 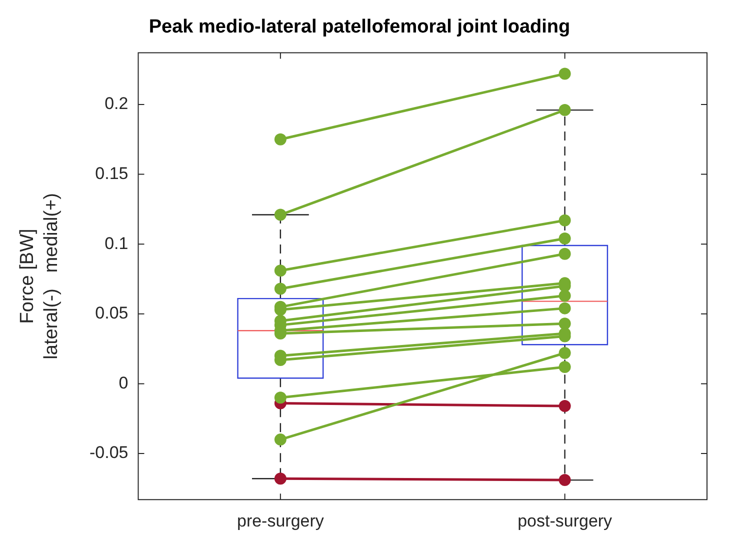 I want to click on y-tick-label: 0.05, so click(x=111, y=313).